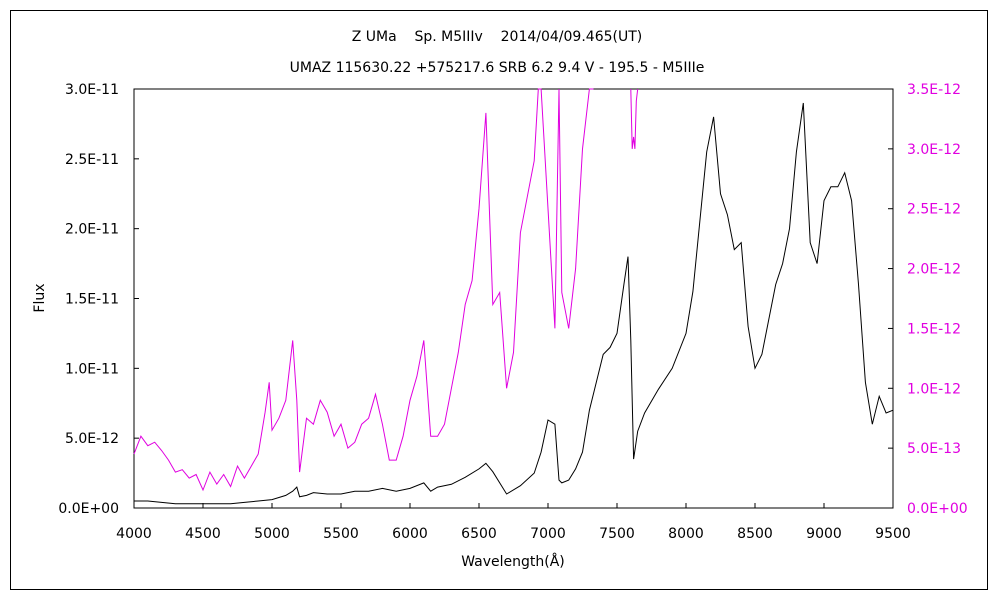 The width and height of the screenshot is (1000, 600). I want to click on x-tick-label: 6000, so click(410, 534).